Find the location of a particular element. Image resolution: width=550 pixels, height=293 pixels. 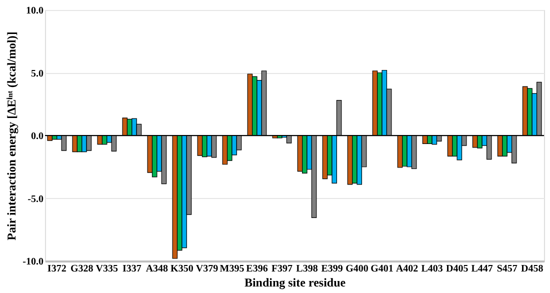

x-tick-label: G400 is located at coordinates (357, 269).